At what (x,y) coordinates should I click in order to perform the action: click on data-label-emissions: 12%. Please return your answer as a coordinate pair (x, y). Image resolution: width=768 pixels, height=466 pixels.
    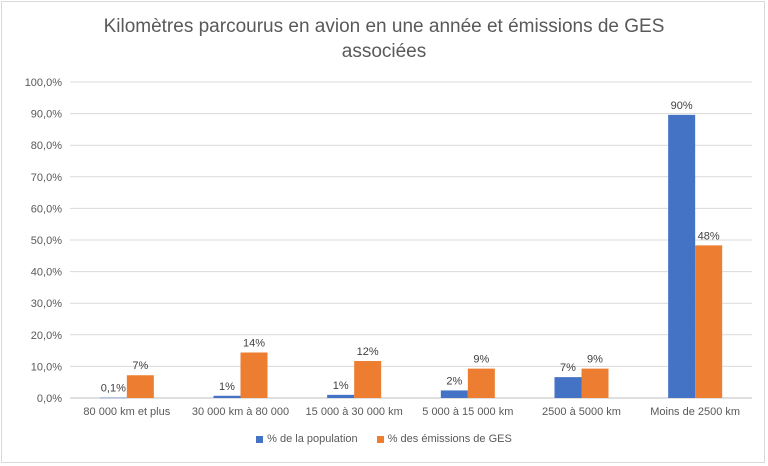
    Looking at the image, I should click on (368, 352).